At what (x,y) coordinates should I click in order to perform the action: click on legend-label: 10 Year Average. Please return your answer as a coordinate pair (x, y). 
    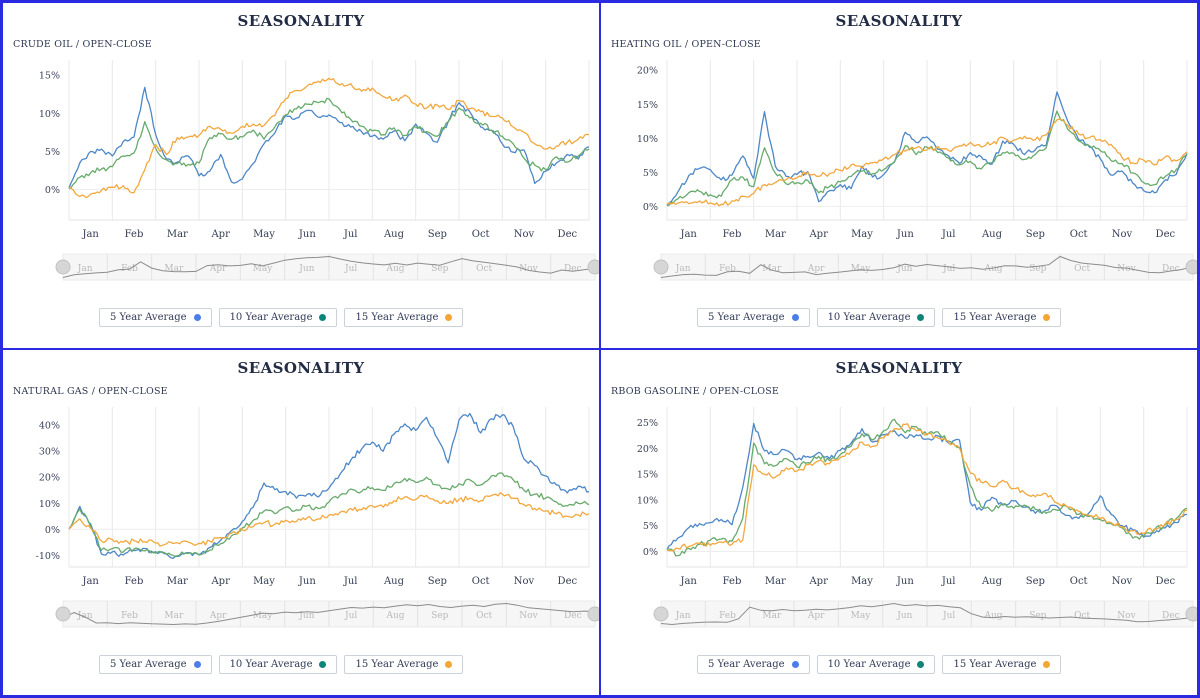
    Looking at the image, I should click on (271, 664).